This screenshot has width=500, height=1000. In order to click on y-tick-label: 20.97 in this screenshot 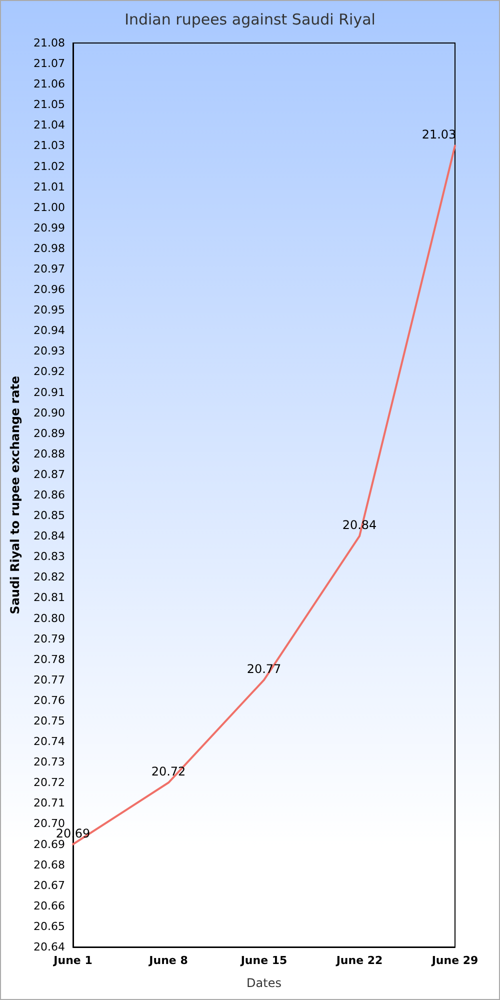, I will do `click(49, 269)`.